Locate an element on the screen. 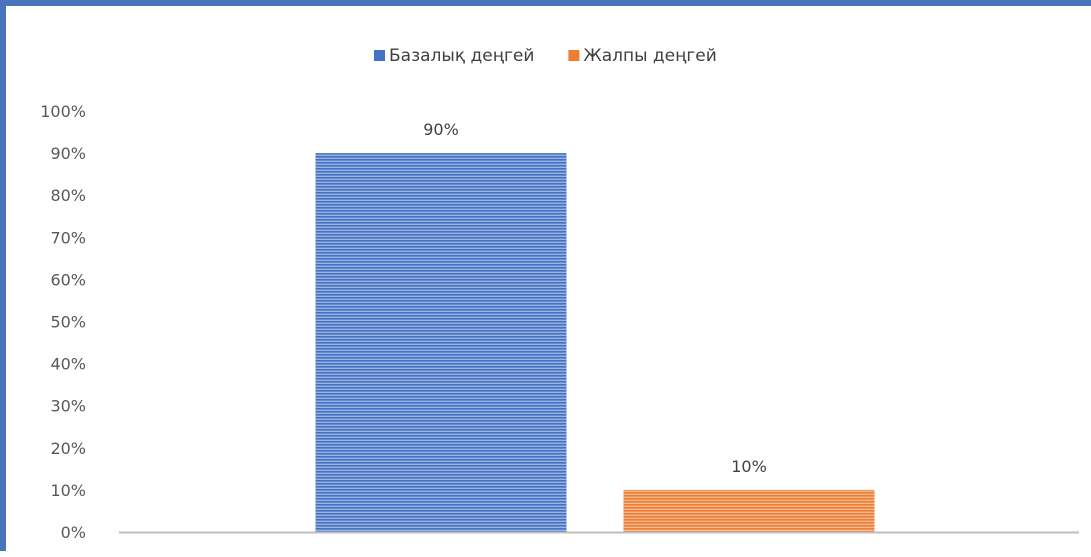  y-tick-label: 80% is located at coordinates (68, 195).